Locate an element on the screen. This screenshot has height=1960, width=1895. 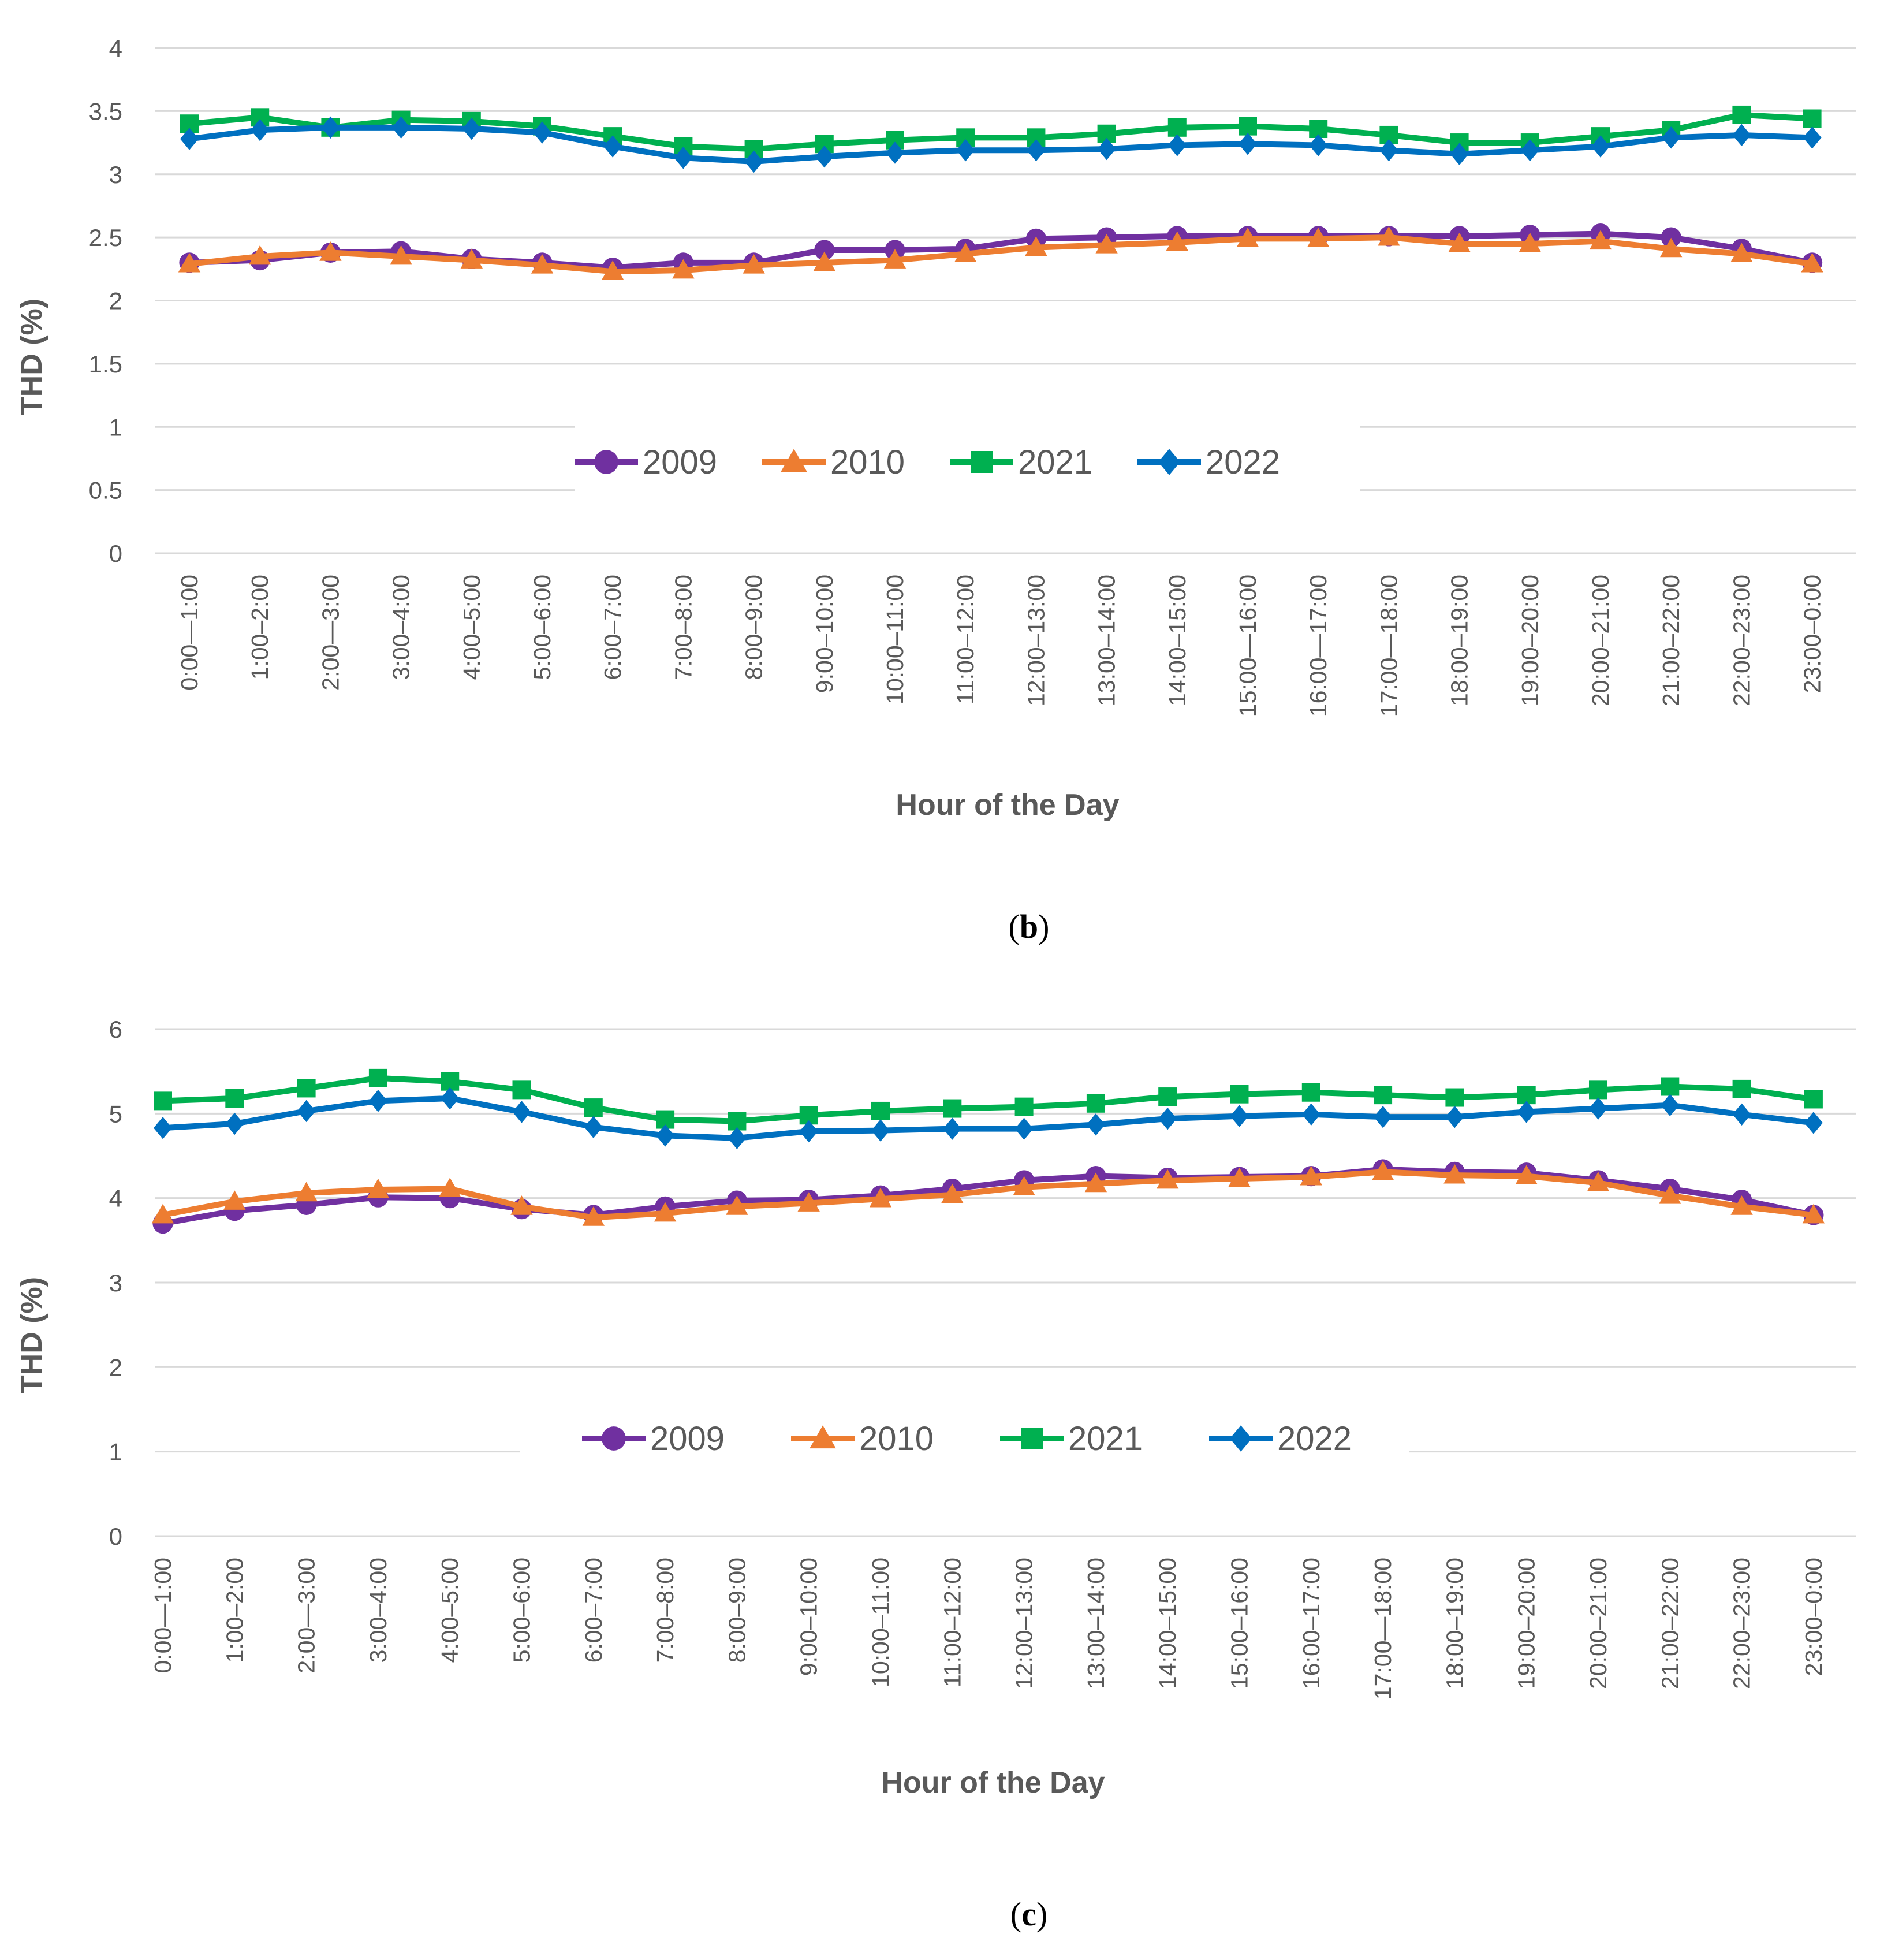
x-tick-label: 10:00–11:00 is located at coordinates (895, 640).